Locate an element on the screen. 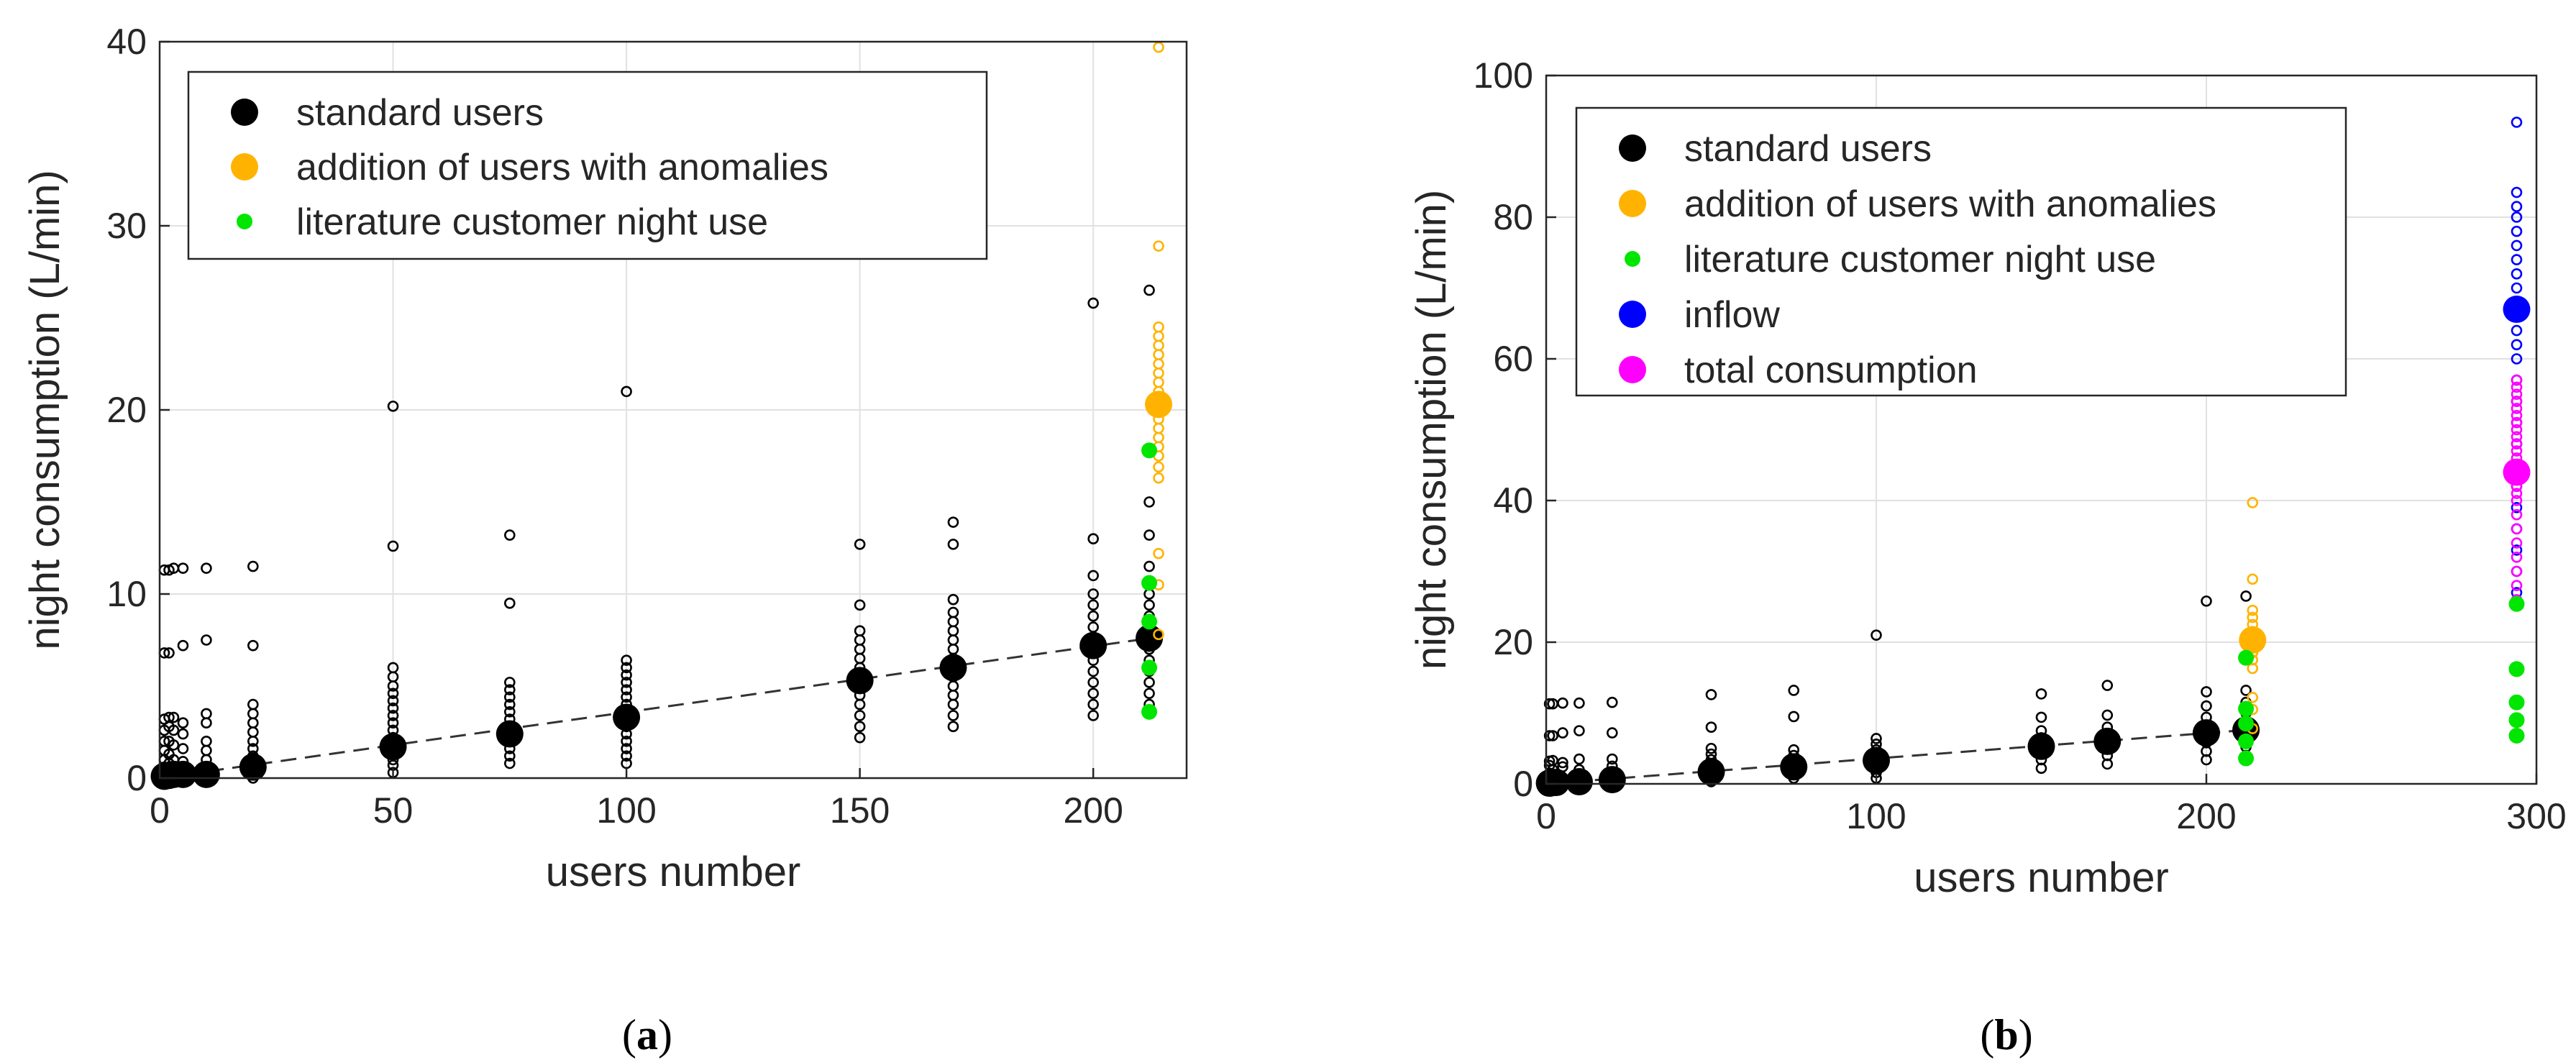  panel-b-trend-line is located at coordinates (1901, 756).